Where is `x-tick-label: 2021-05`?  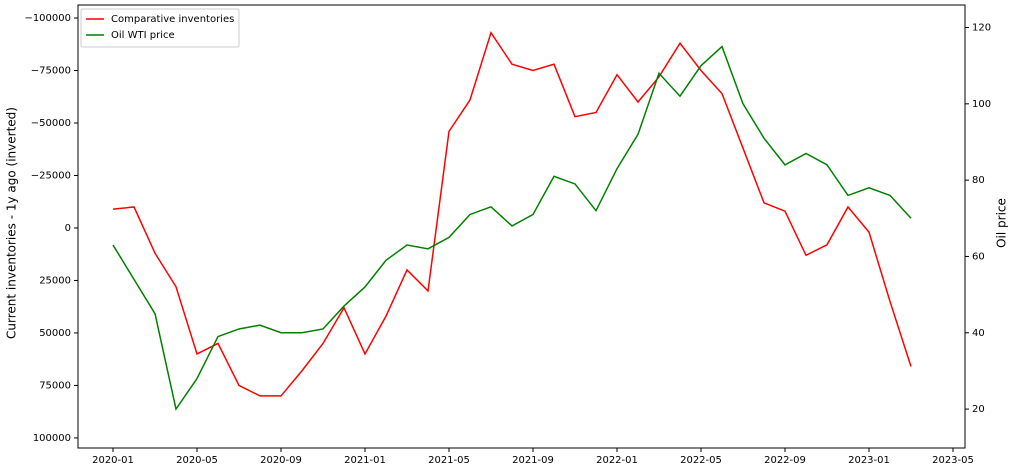
x-tick-label: 2021-05 is located at coordinates (449, 459).